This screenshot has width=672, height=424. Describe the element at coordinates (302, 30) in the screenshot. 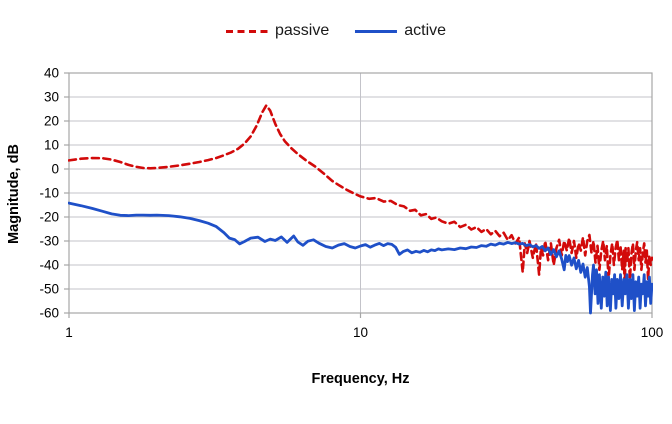

I see `legend-label-passive: passive` at that location.